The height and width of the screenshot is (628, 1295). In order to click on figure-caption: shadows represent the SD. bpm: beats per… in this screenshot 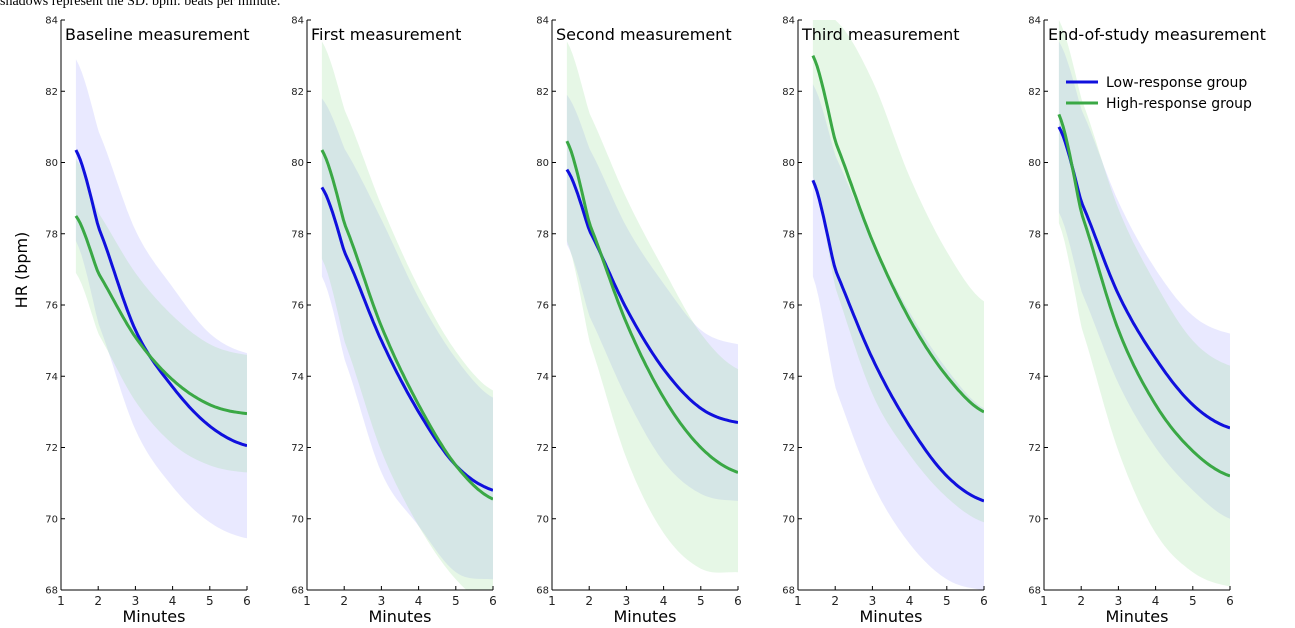, I will do `click(140, 4)`.